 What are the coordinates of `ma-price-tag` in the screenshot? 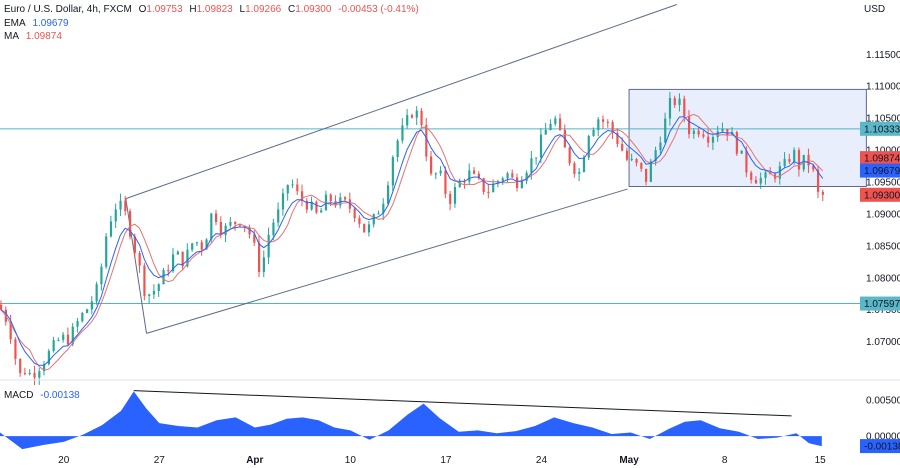 It's located at (880, 158).